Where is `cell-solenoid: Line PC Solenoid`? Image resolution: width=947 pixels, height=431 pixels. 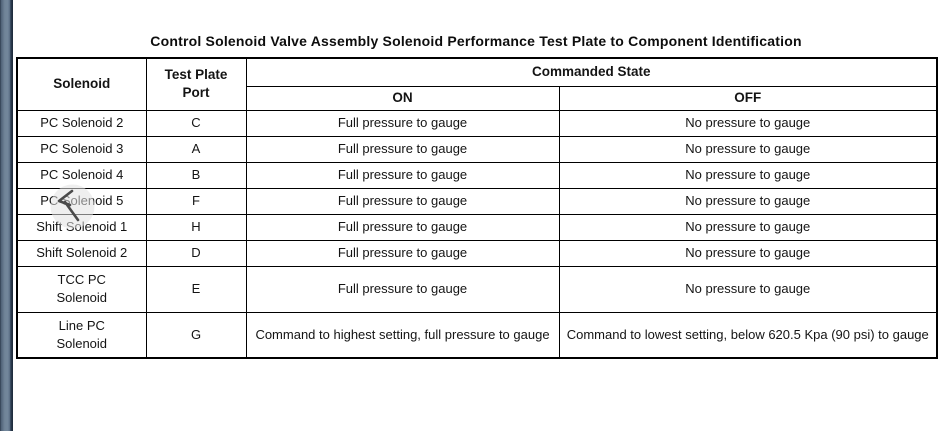
cell-solenoid: Line PC Solenoid is located at coordinates (81, 335).